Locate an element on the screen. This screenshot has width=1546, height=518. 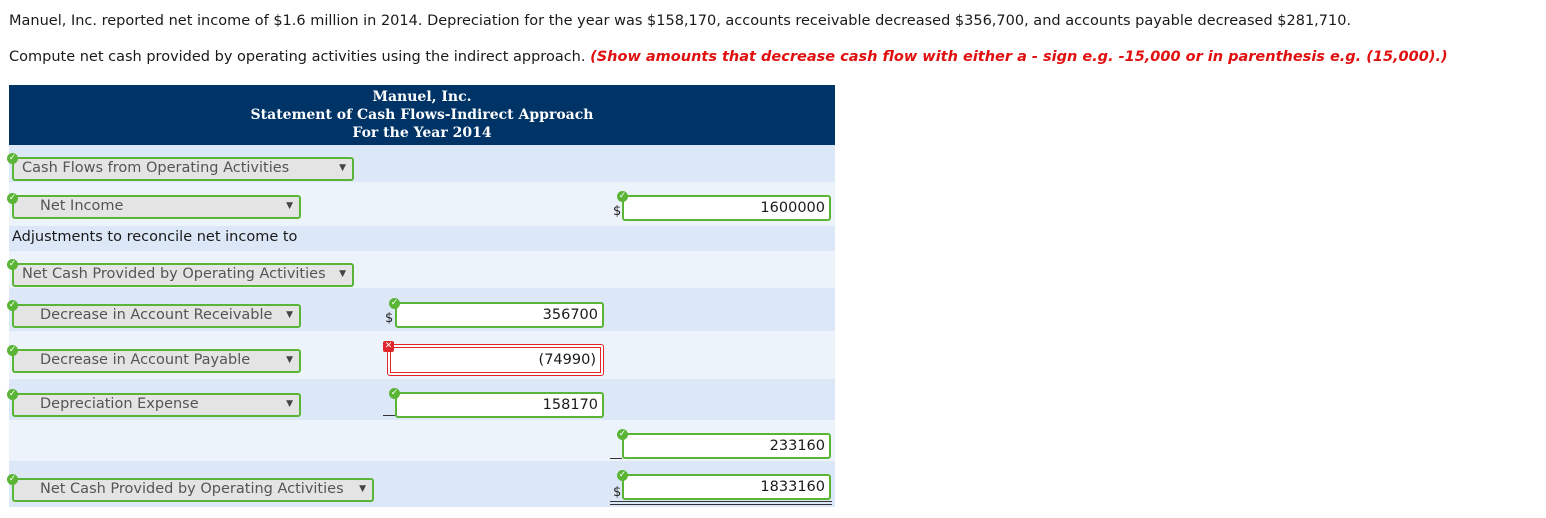
row-net-income: Net Income ▼ ✓ $ 1600000 ✓ is located at coordinates (421, 204).